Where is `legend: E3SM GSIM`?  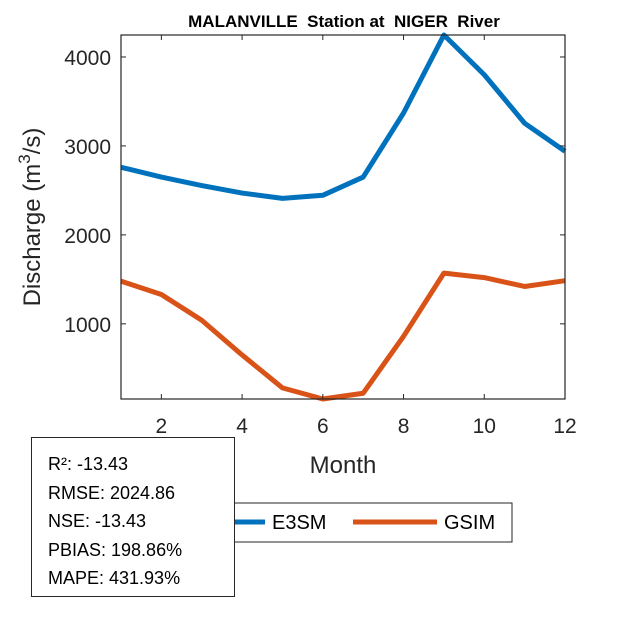 legend: E3SM GSIM is located at coordinates (346, 522).